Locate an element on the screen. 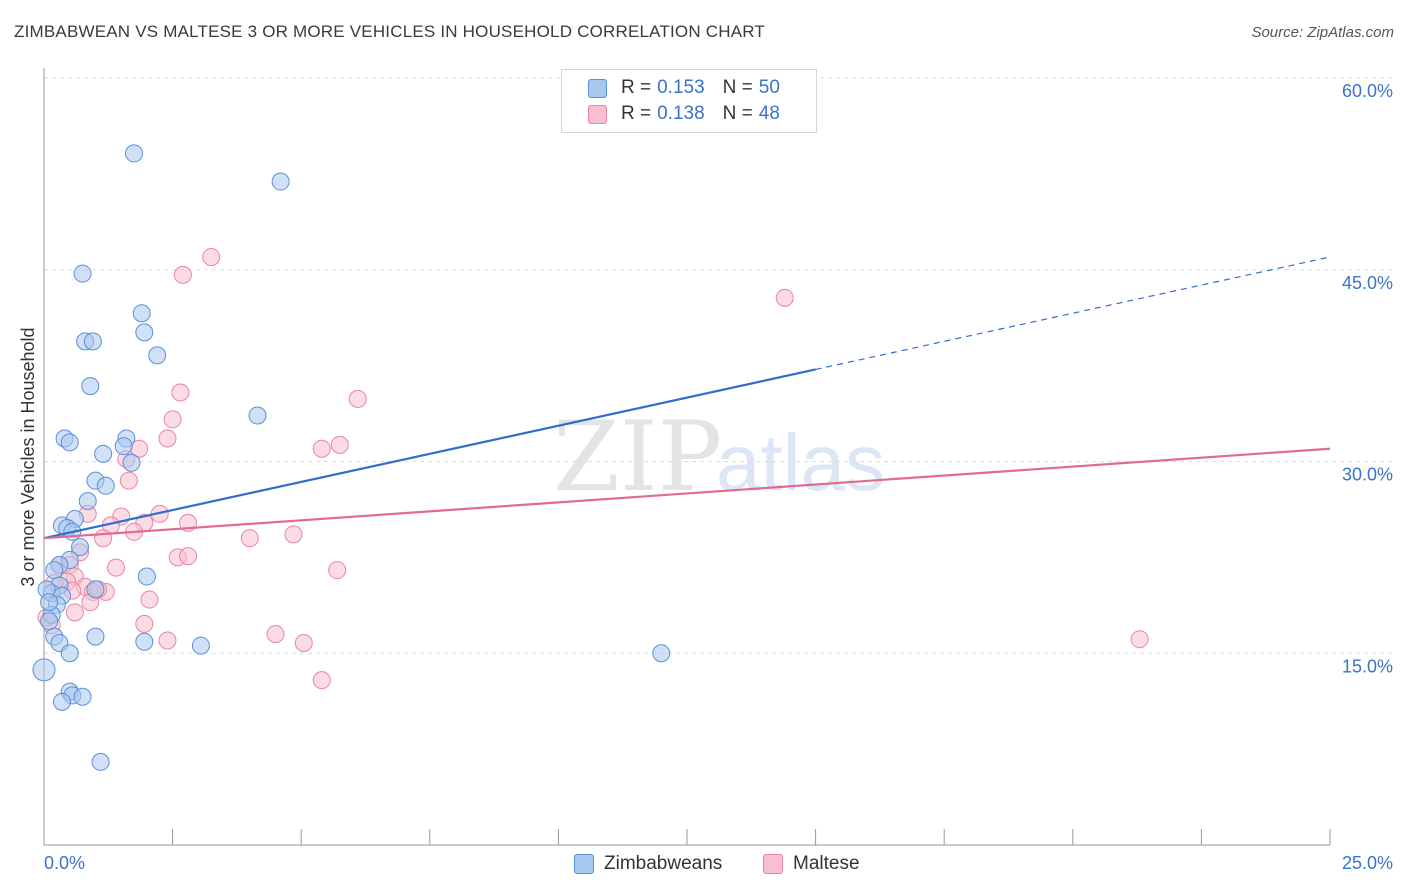  watermark: ZIP atlas is located at coordinates (719, 457).